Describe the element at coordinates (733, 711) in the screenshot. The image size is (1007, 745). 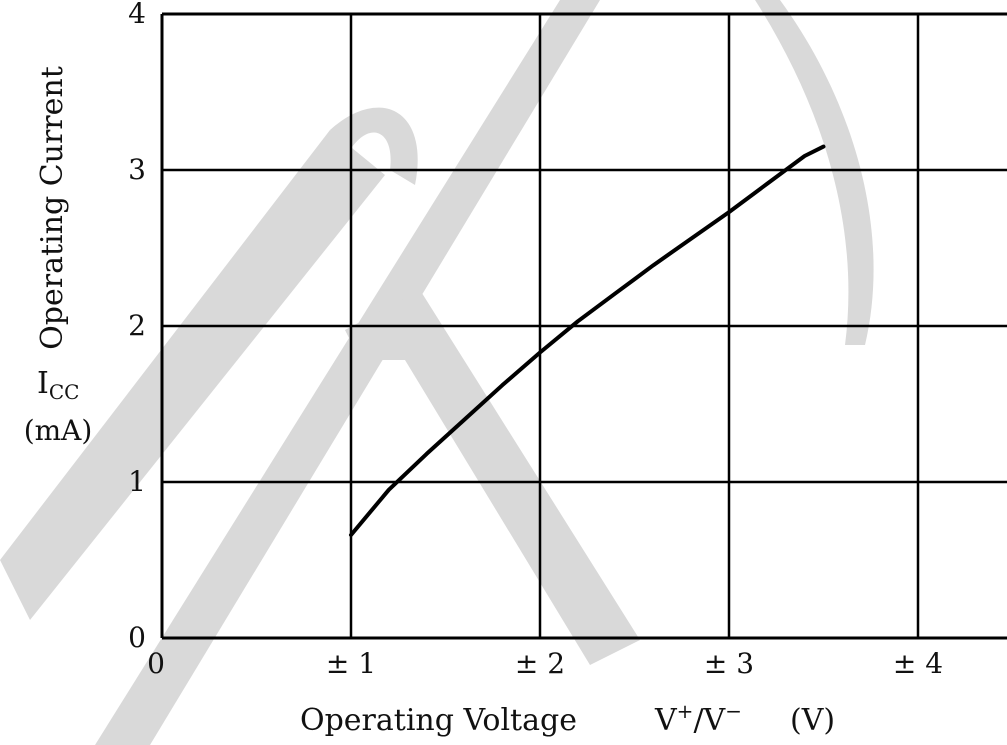
I see `x-axis-sup-minus: −` at that location.